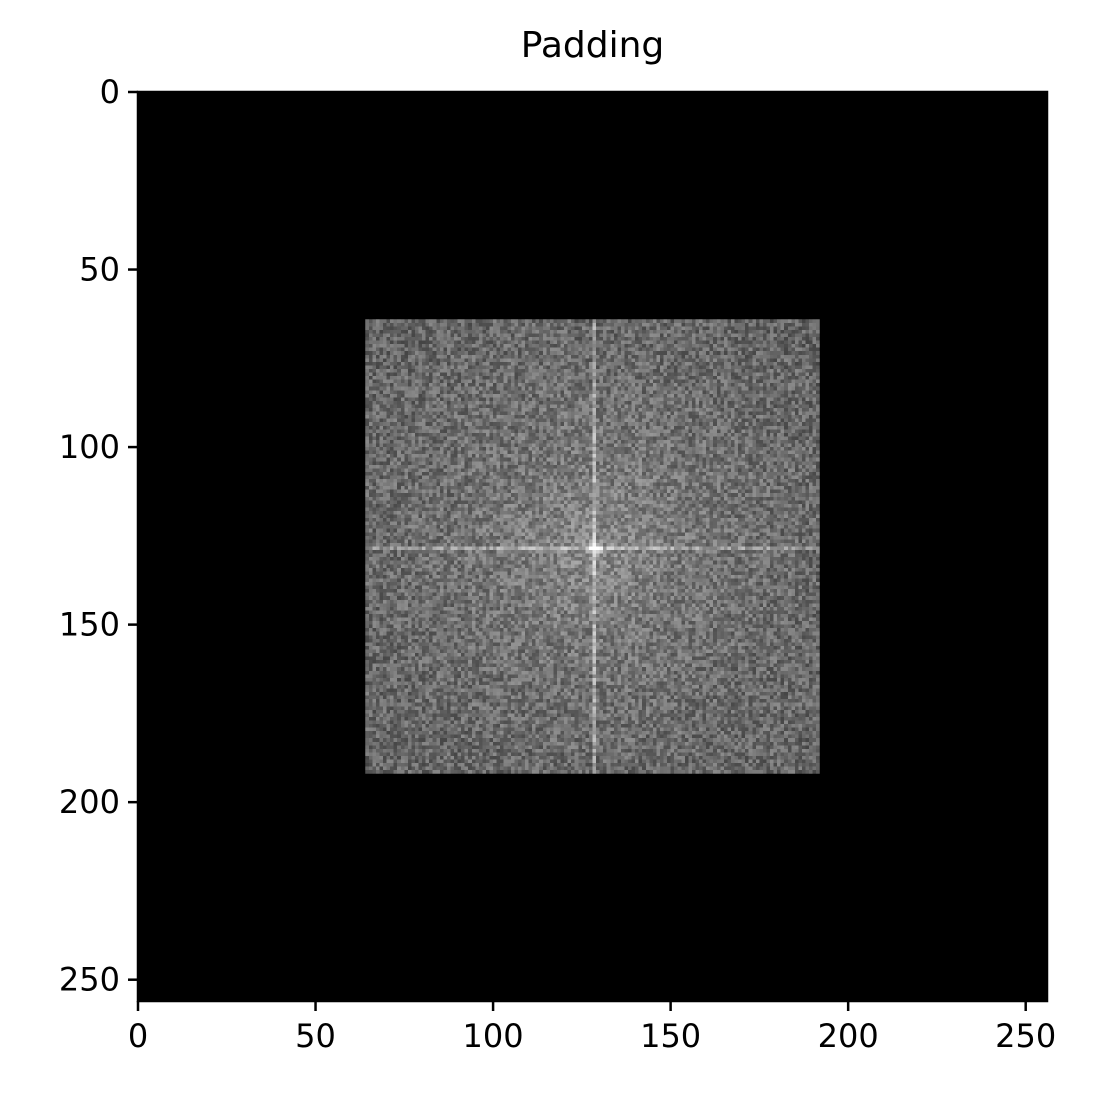  What do you see at coordinates (110, 92) in the screenshot?
I see `y-tick-label: 0` at bounding box center [110, 92].